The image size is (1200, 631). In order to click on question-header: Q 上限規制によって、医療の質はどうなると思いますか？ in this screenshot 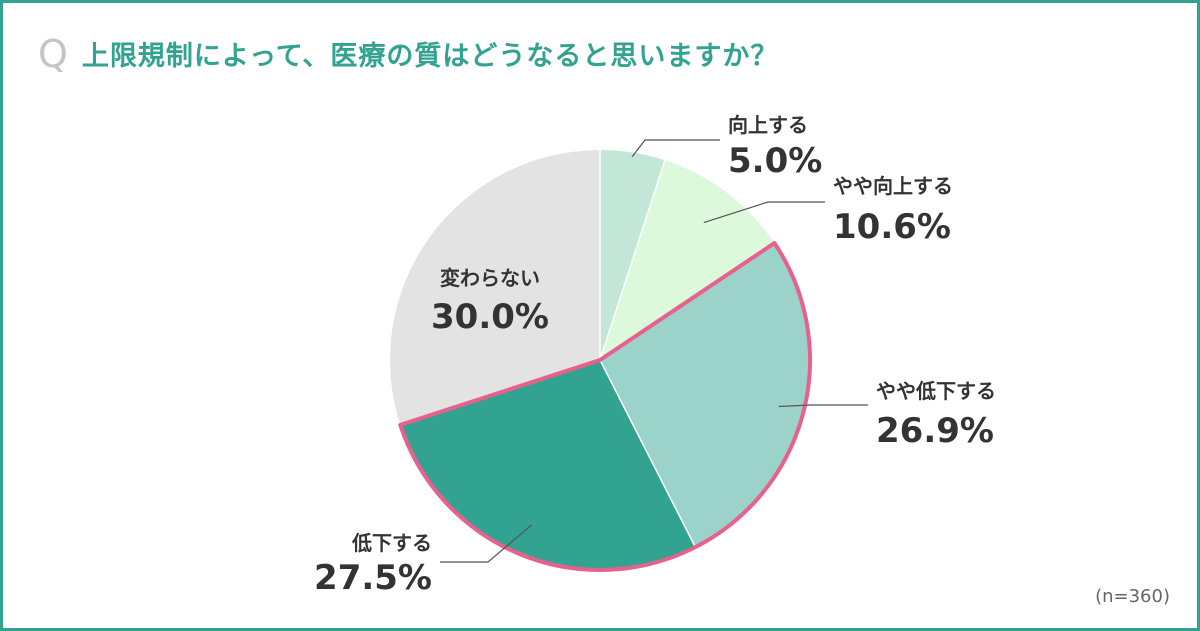, I will do `click(408, 53)`.